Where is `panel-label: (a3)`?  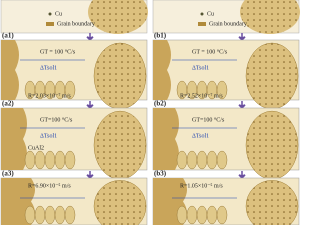
panel-label: (a3) is located at coordinates (8, 174).